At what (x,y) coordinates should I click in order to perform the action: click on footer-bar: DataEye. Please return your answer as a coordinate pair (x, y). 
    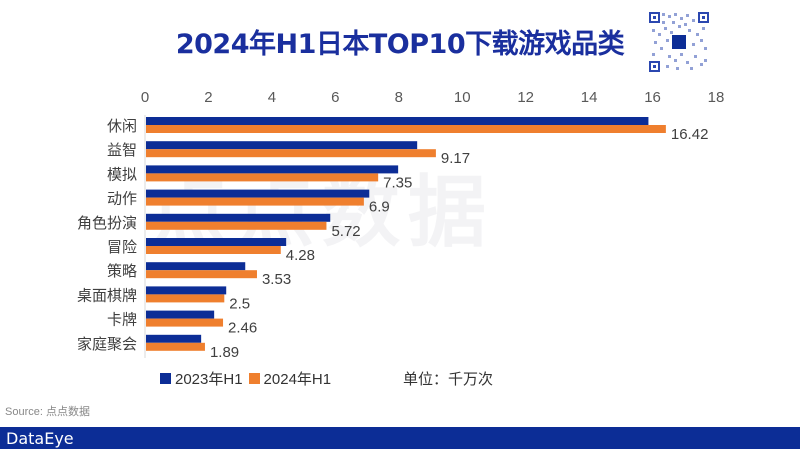
    Looking at the image, I should click on (400, 438).